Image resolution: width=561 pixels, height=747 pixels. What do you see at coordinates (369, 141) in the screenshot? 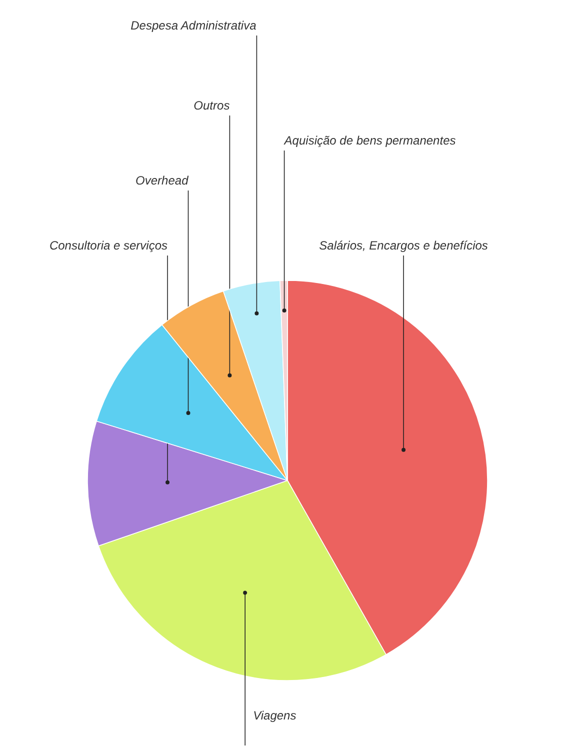
I see `slice-label: Aquisição de bens permanentes` at bounding box center [369, 141].